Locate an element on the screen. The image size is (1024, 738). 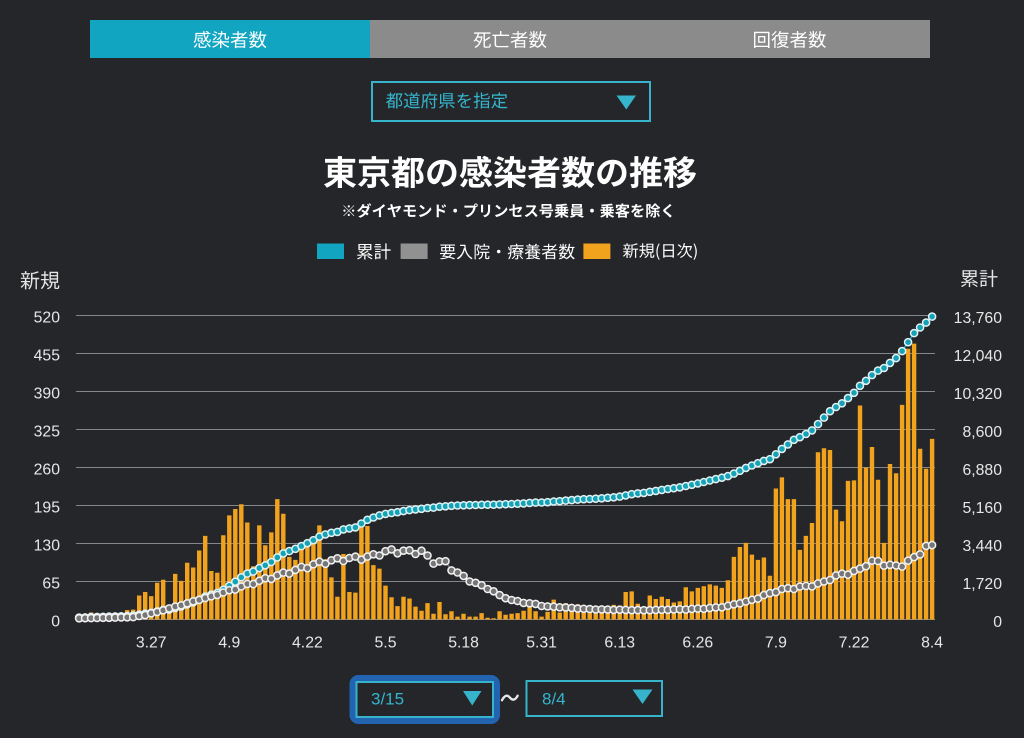
svg-text: 5.18 is located at coordinates (463, 643).